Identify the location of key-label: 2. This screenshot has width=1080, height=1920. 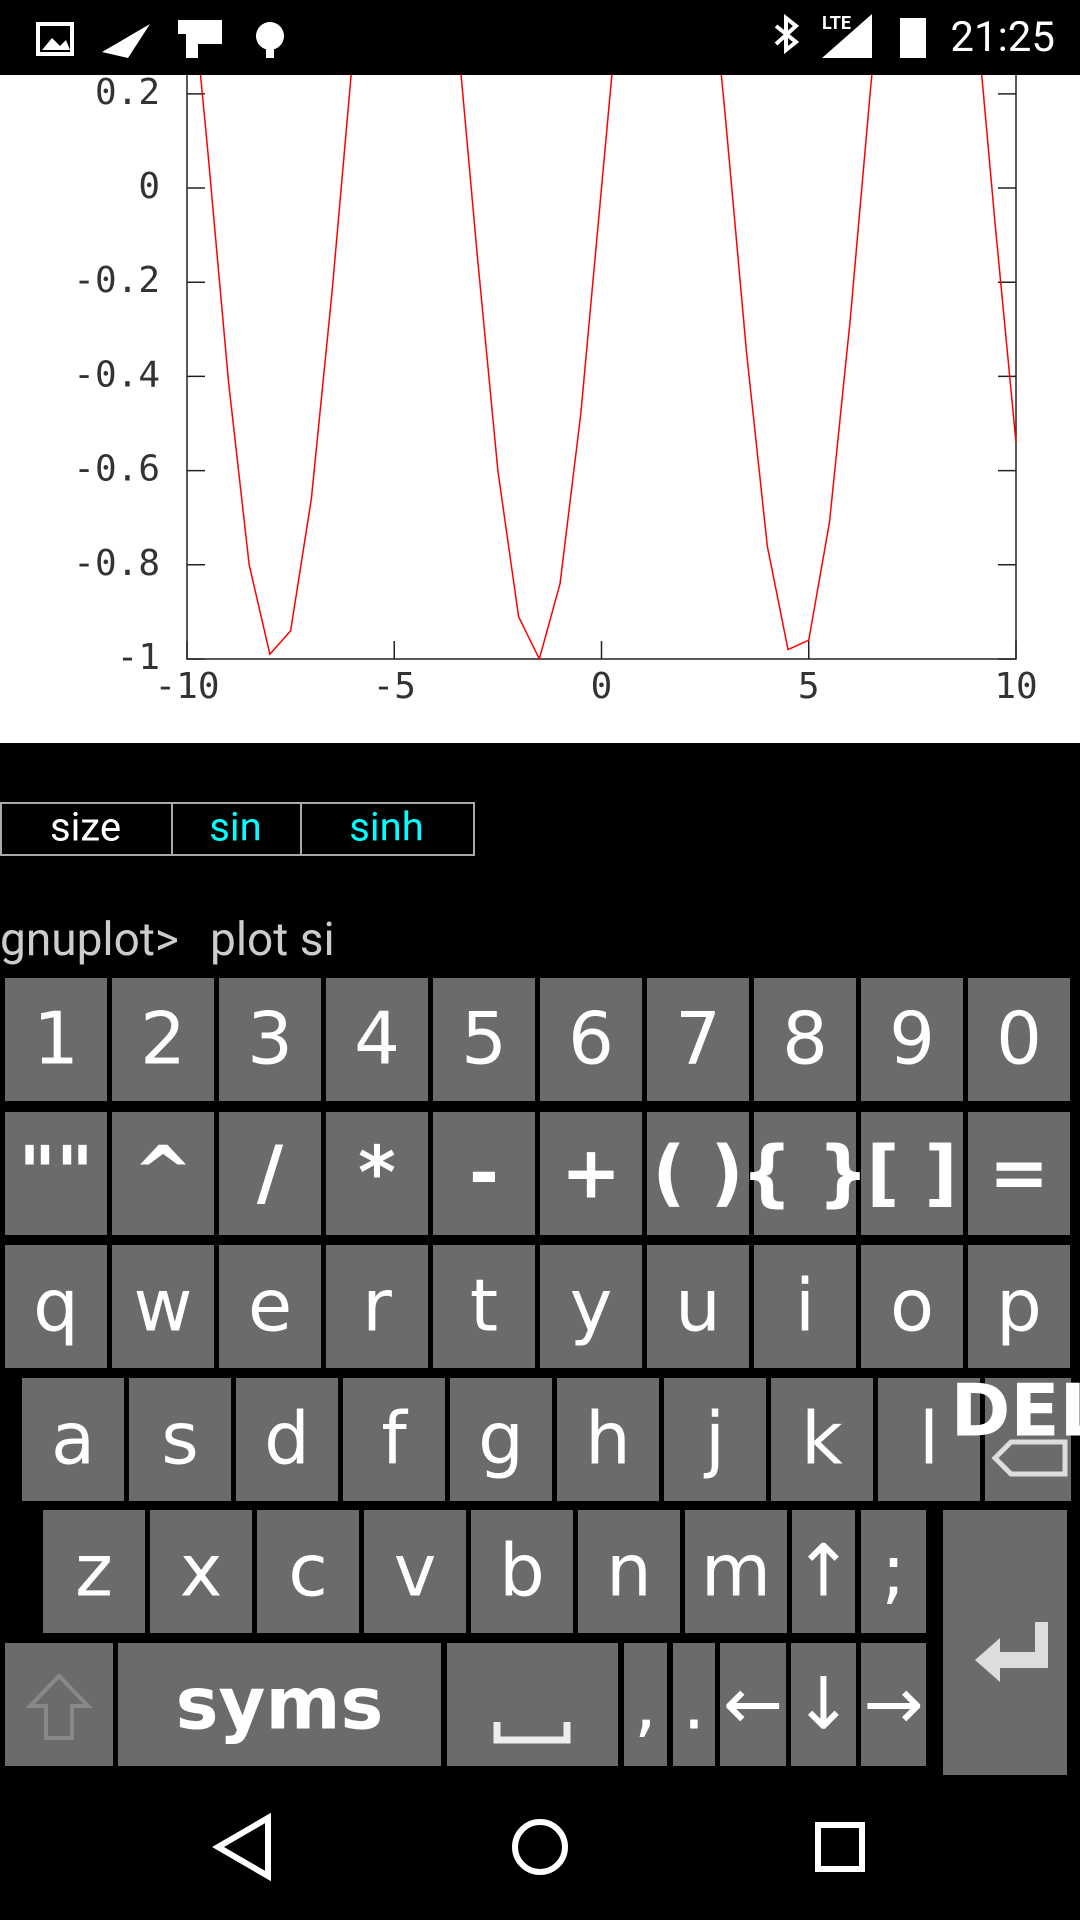
(163, 1039).